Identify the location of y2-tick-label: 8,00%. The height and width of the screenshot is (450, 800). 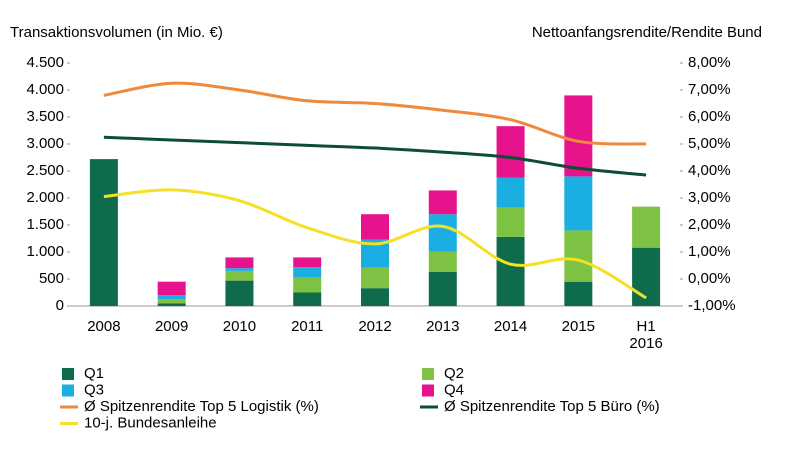
(709, 62).